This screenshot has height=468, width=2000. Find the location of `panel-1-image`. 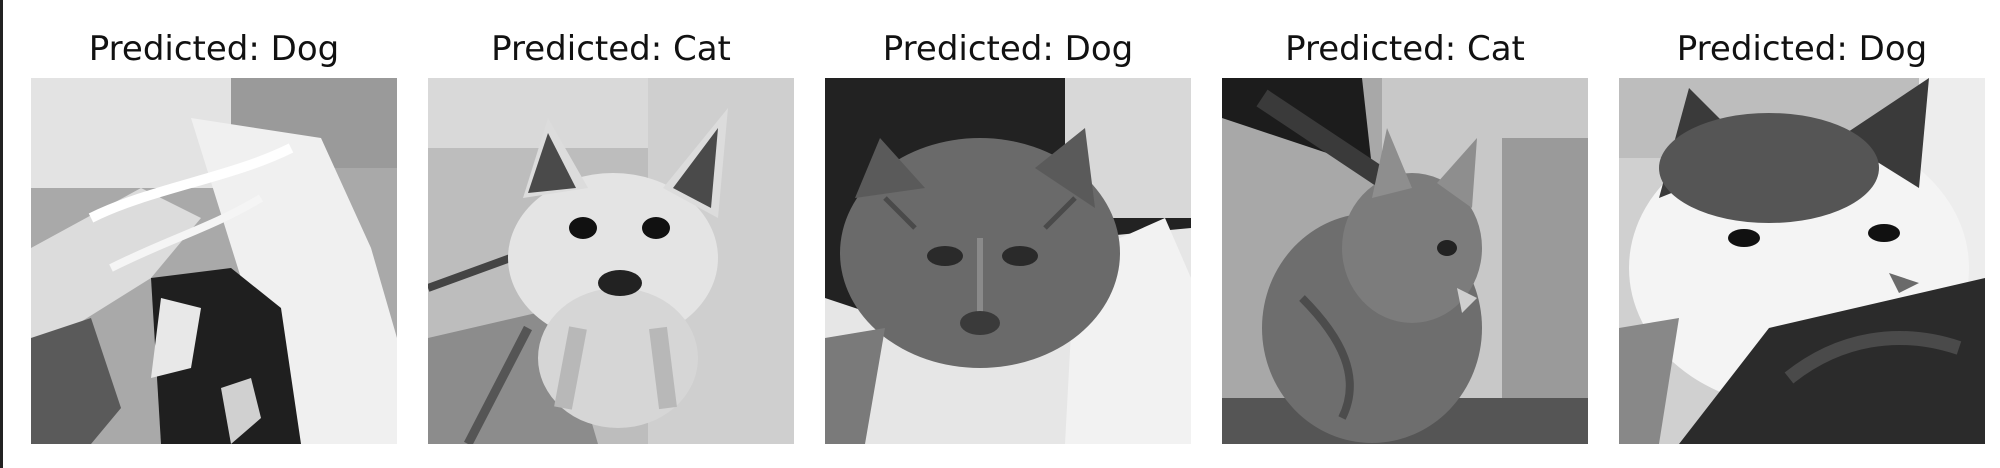

panel-1-image is located at coordinates (214, 261).